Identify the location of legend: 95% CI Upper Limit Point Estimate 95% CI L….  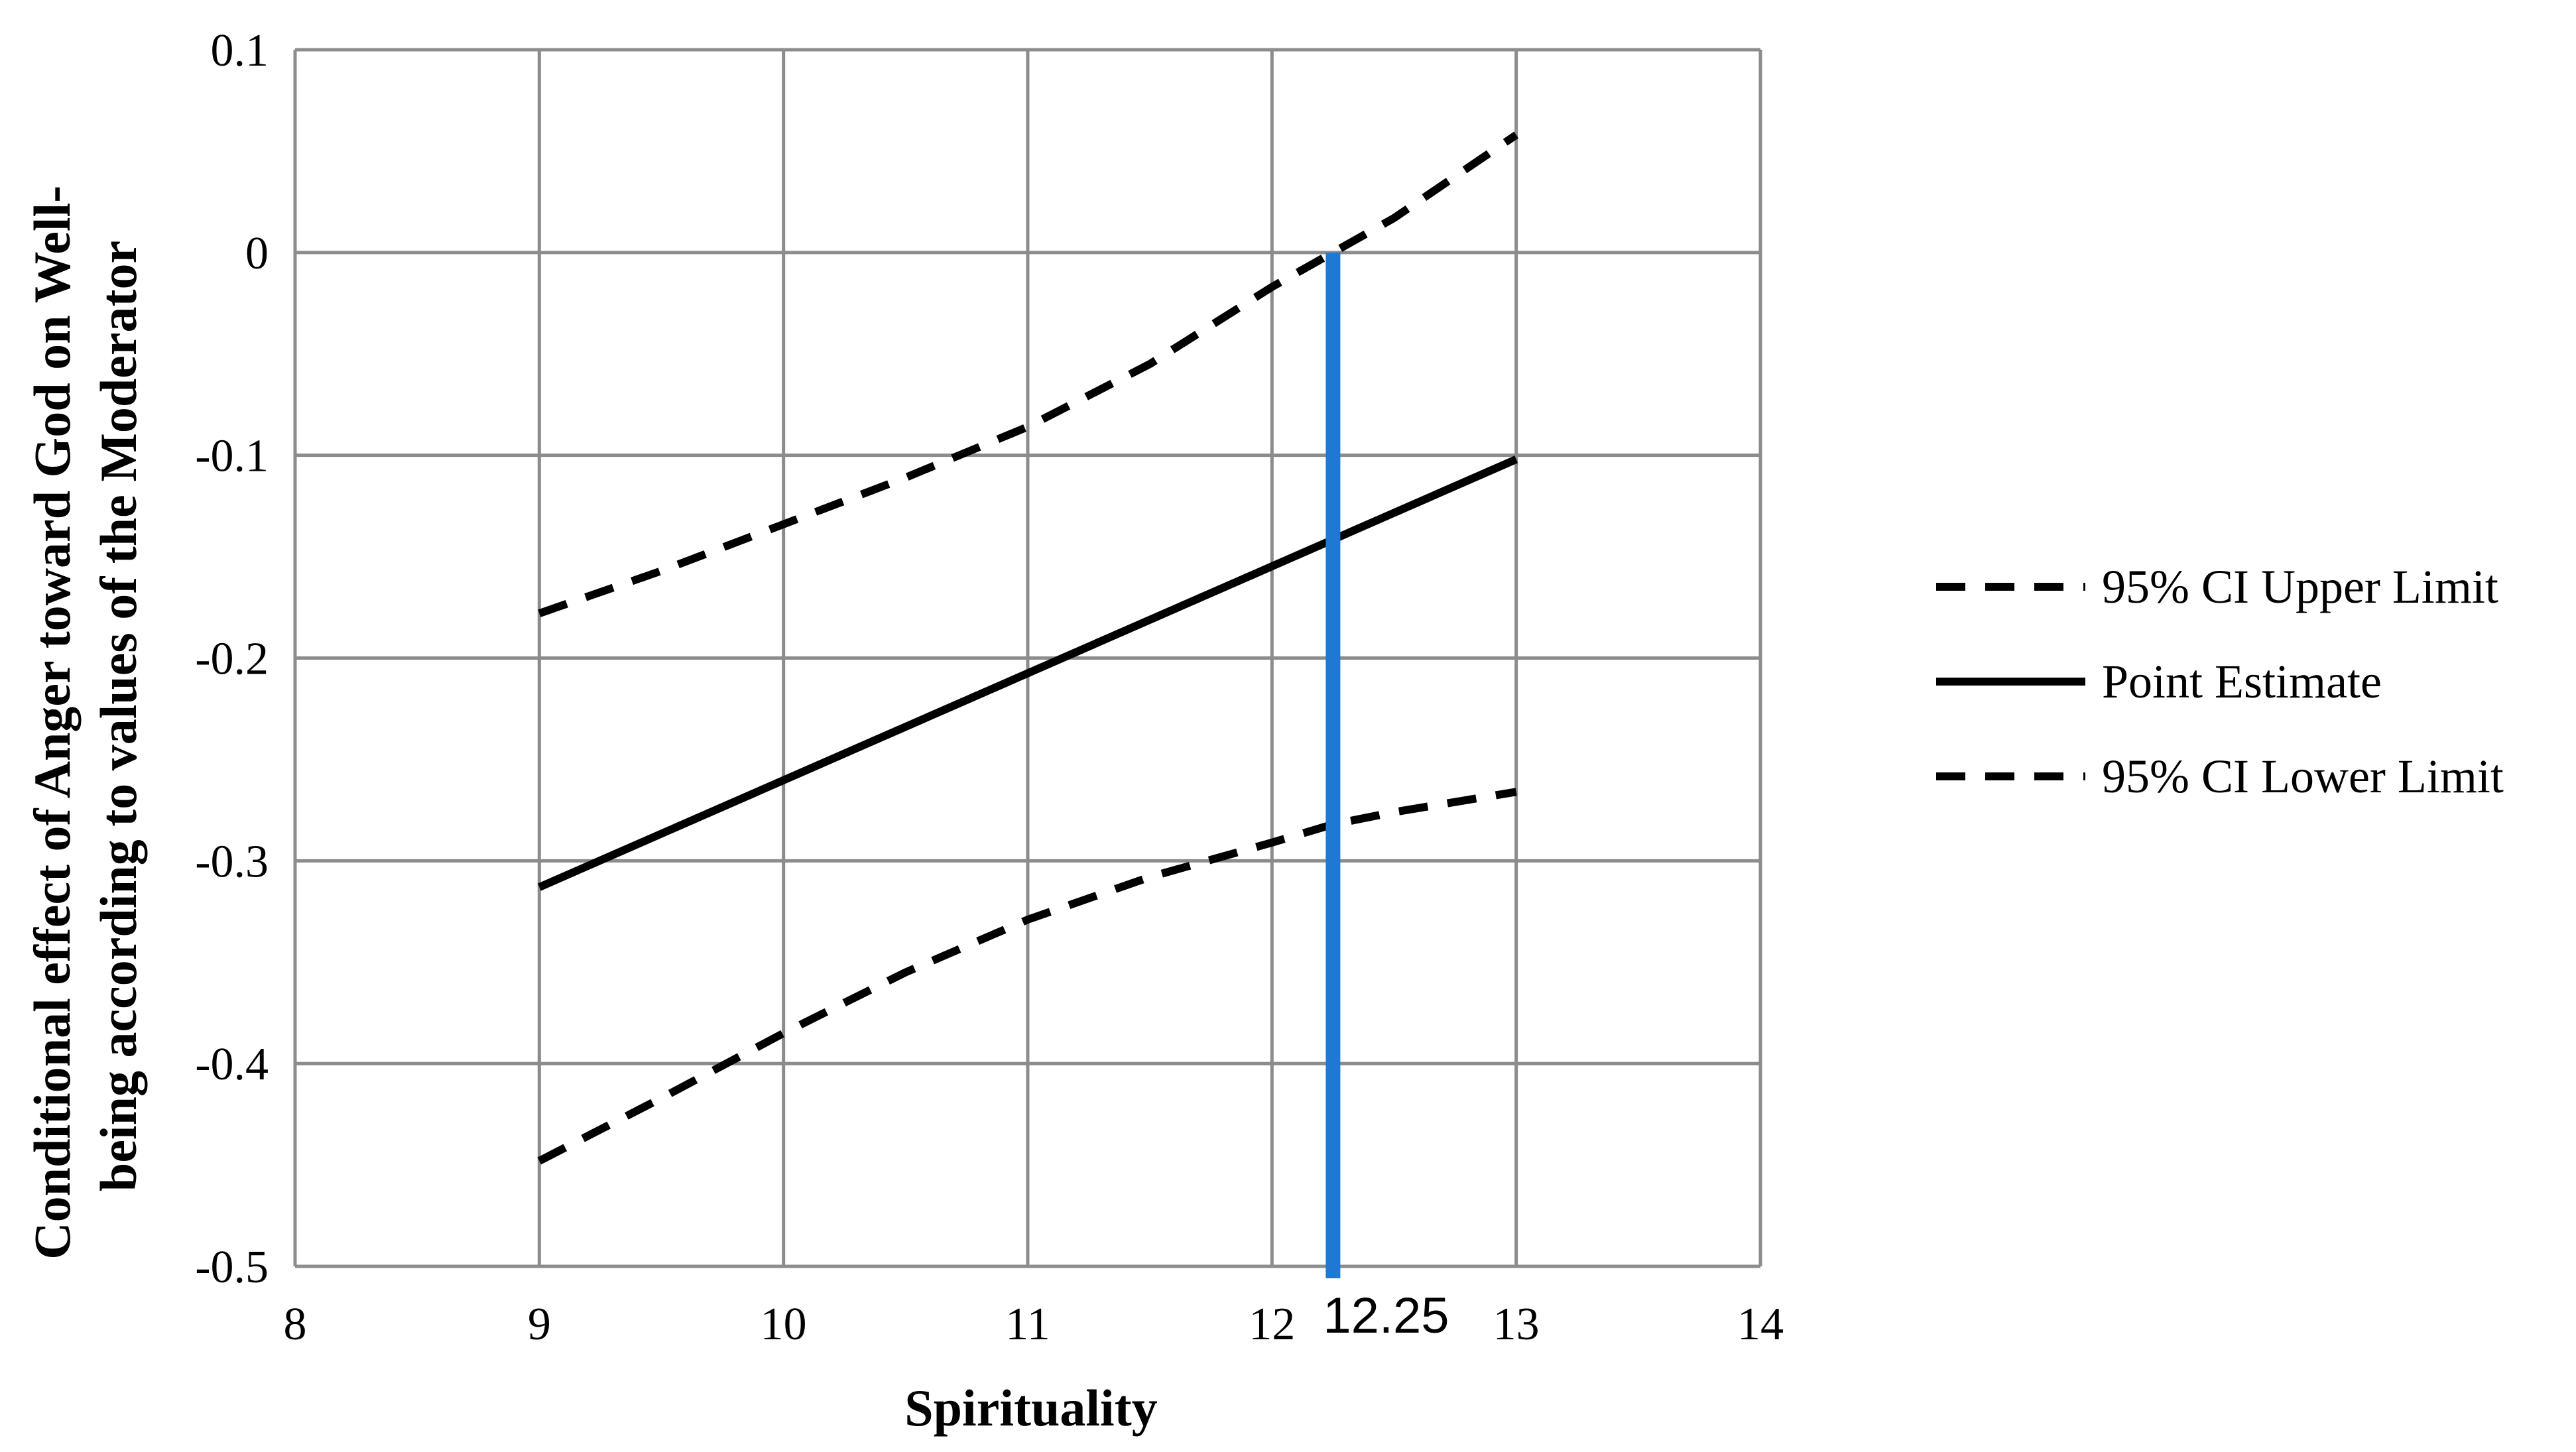
(2220, 682).